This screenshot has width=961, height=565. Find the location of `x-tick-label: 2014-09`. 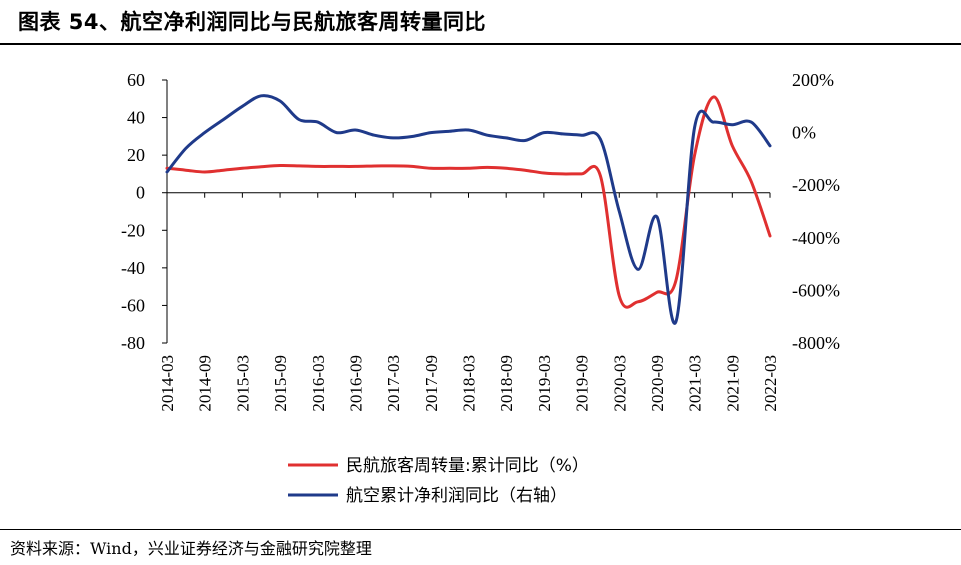

x-tick-label: 2014-09 is located at coordinates (205, 383).